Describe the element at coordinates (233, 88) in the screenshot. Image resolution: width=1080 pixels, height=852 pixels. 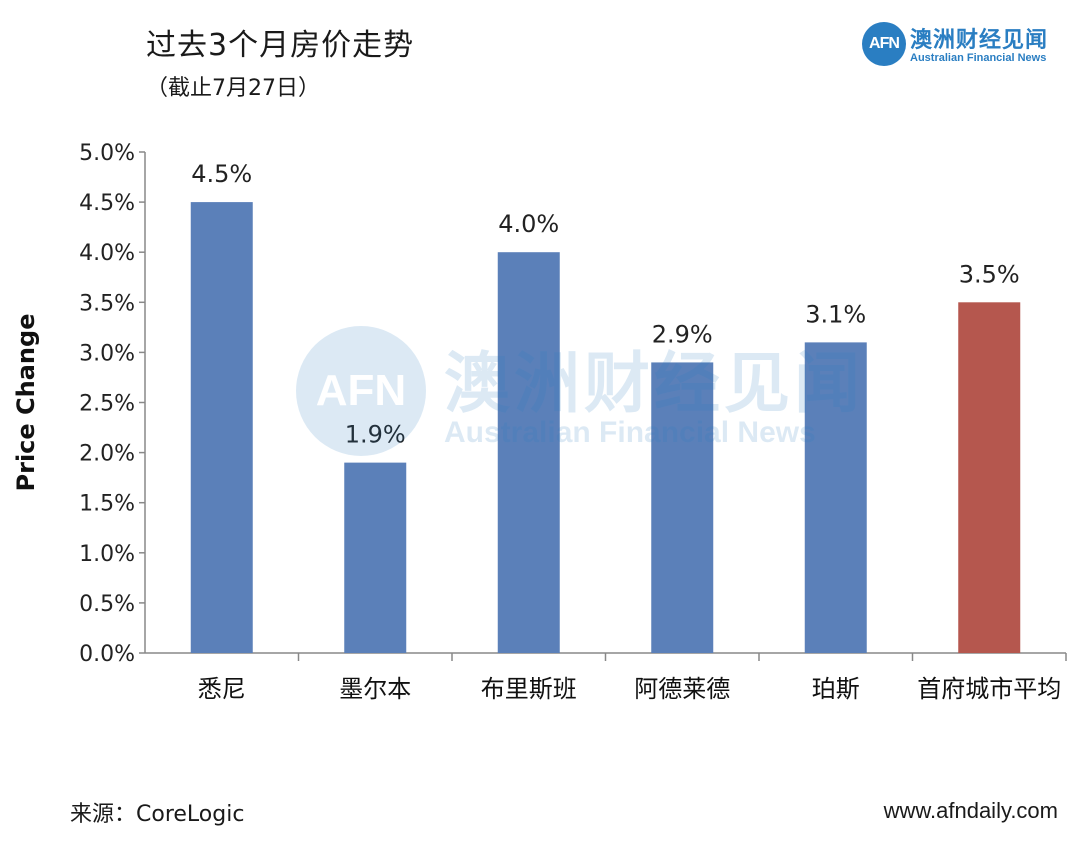
I see `chart-subtitle: （截止7月27日）` at that location.